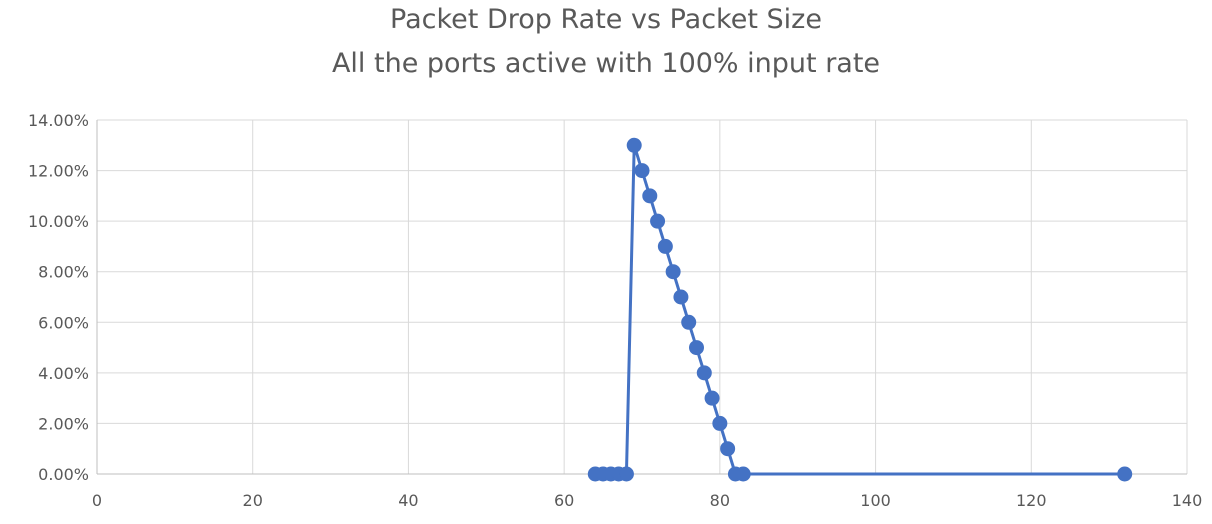 Image resolution: width=1212 pixels, height=524 pixels. I want to click on x-tick-label: 100, so click(875, 500).